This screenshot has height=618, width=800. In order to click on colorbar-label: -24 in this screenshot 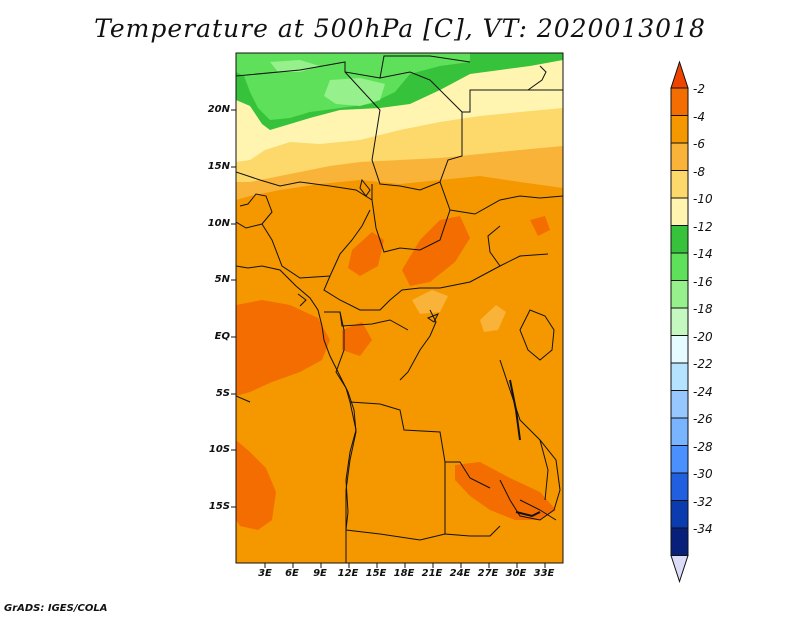, I will do `click(703, 392)`.